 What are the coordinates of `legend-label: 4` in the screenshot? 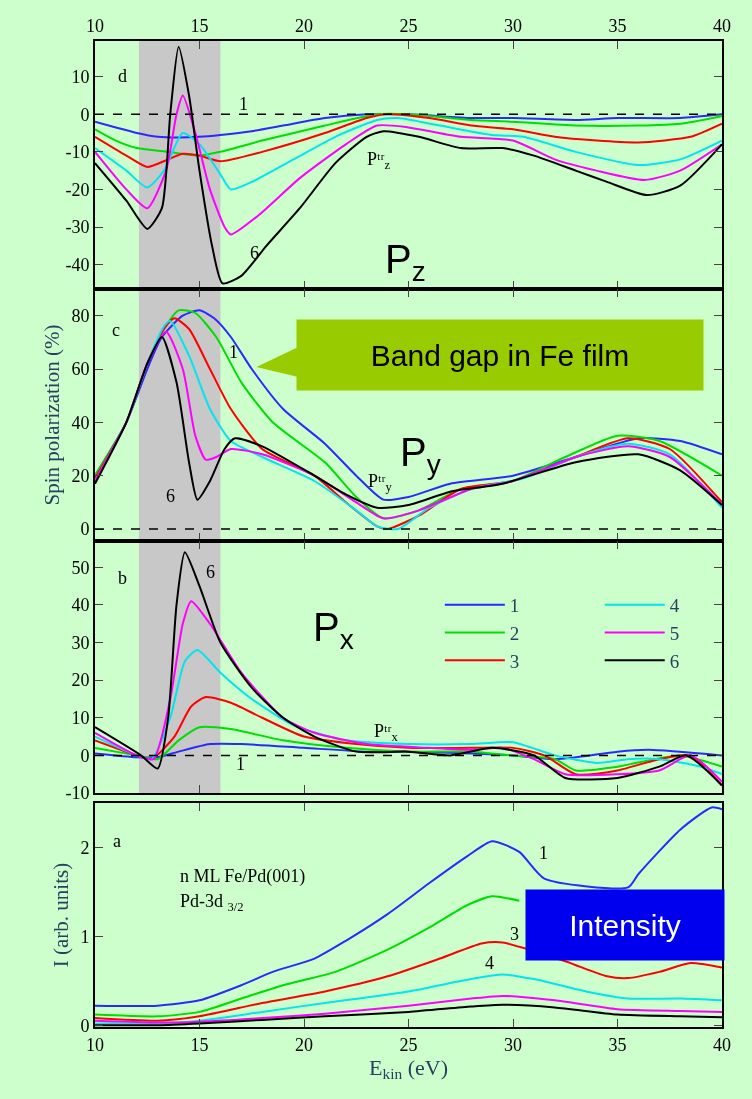 It's located at (674, 606).